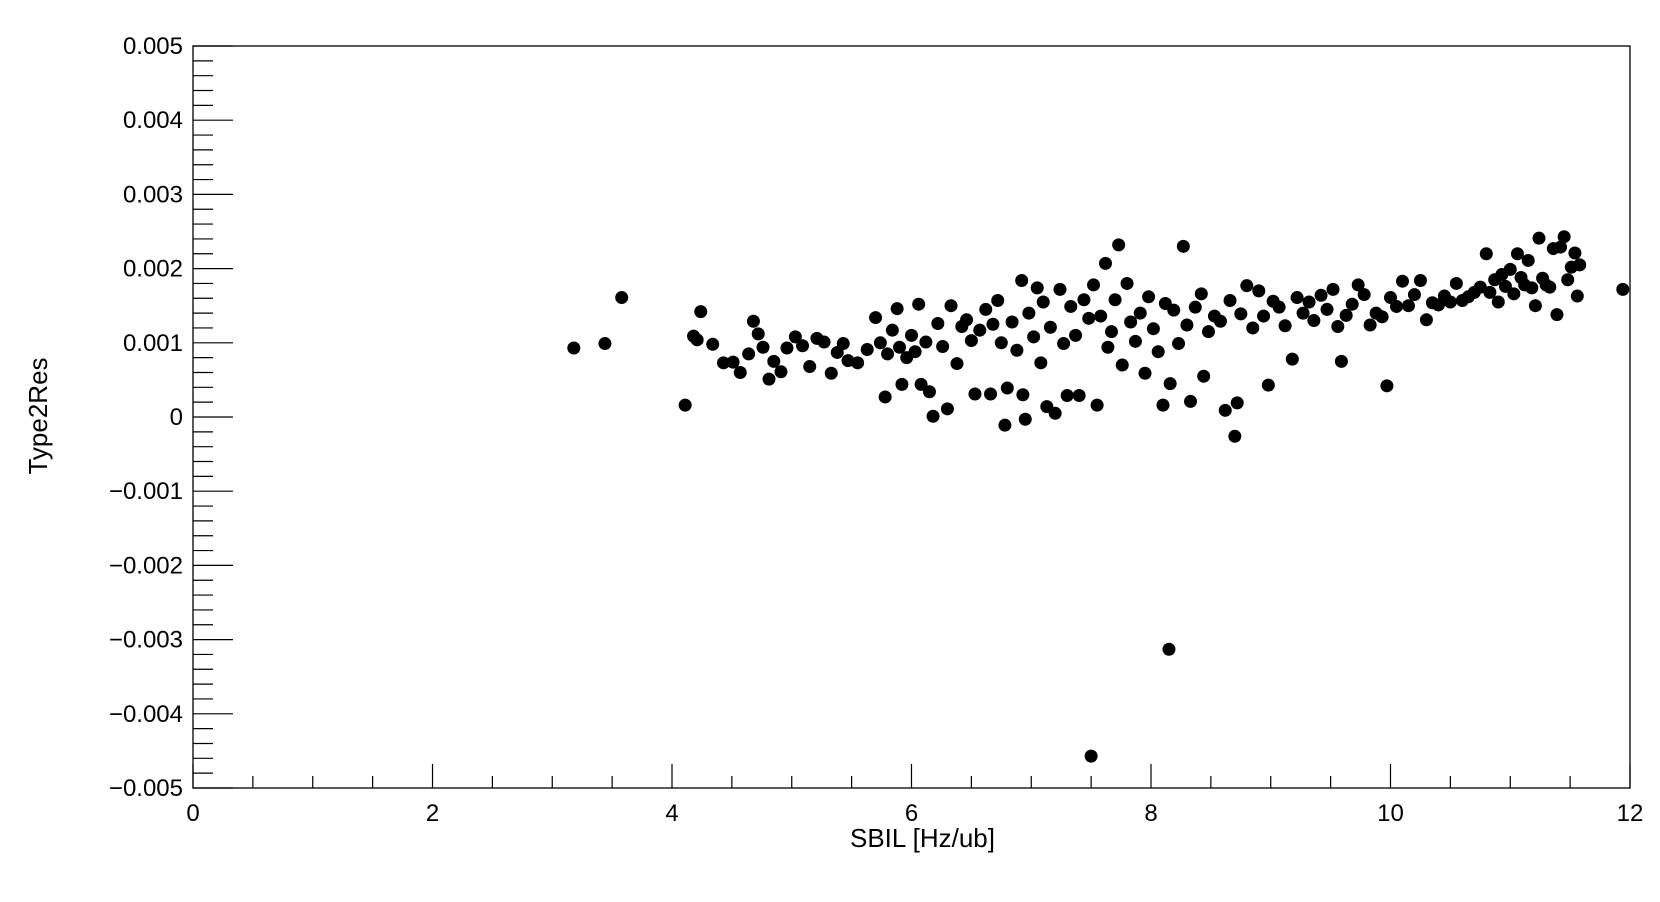 The image size is (1660, 902). Describe the element at coordinates (153, 46) in the screenshot. I see `y-tick-label: 0.005` at that location.